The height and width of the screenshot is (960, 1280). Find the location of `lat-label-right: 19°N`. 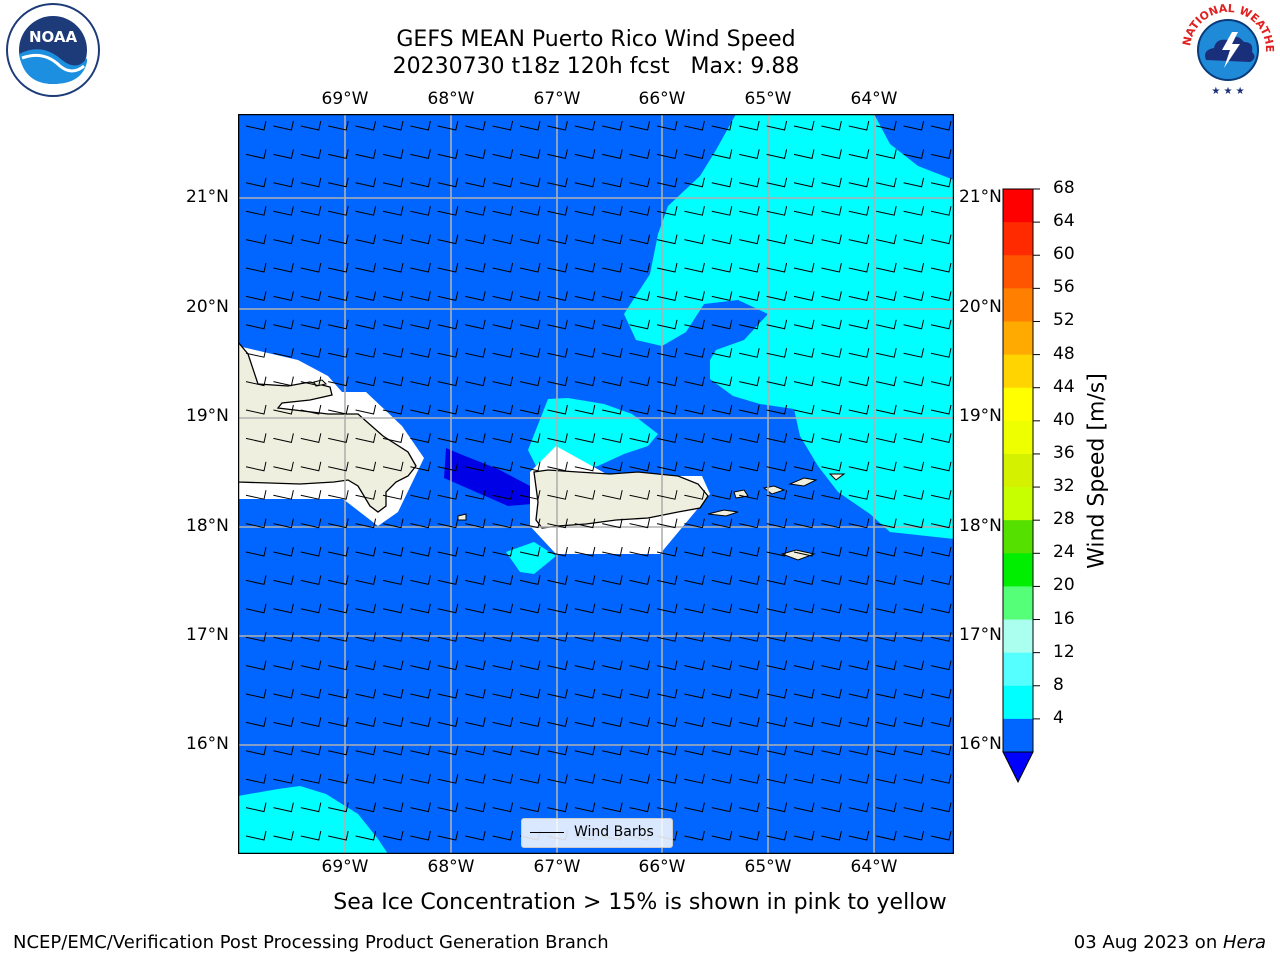

lat-label-right: 19°N is located at coordinates (980, 416).